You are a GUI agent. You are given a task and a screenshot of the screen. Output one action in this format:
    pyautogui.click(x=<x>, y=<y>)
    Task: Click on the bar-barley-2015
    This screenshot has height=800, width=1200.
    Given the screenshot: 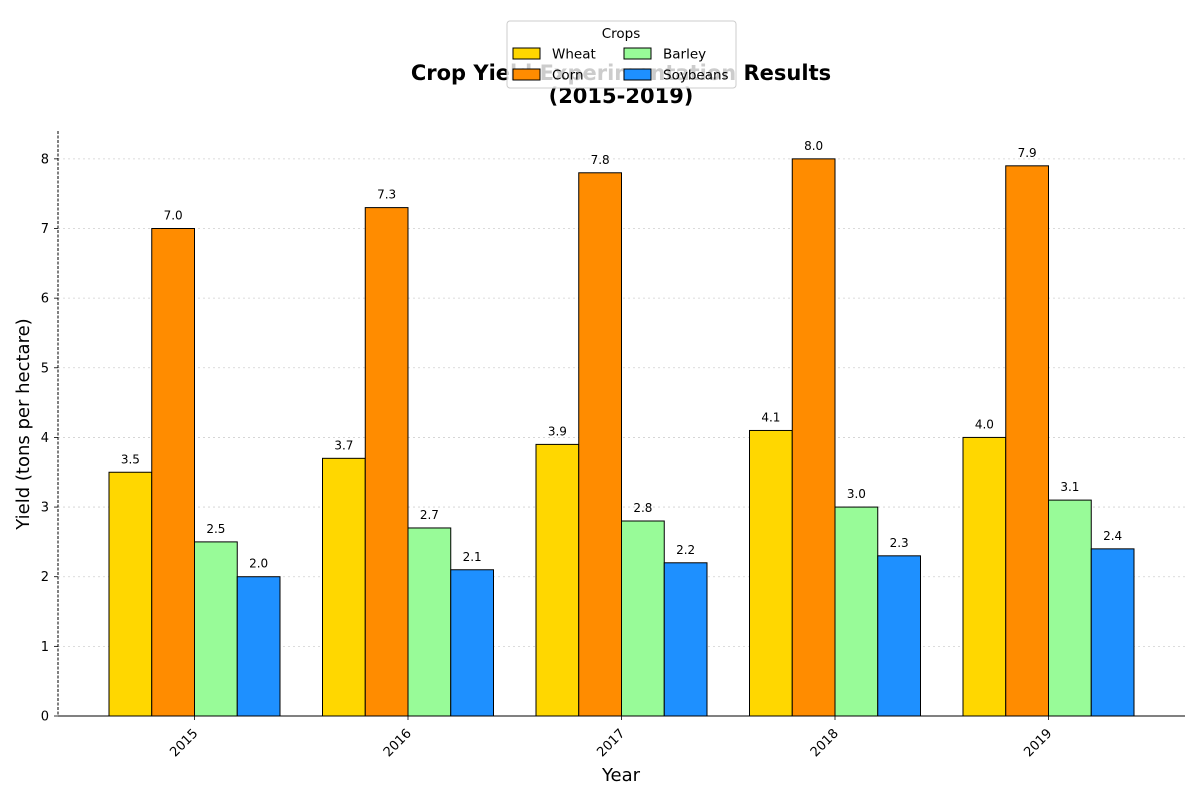 What is the action you would take?
    pyautogui.click(x=216, y=629)
    